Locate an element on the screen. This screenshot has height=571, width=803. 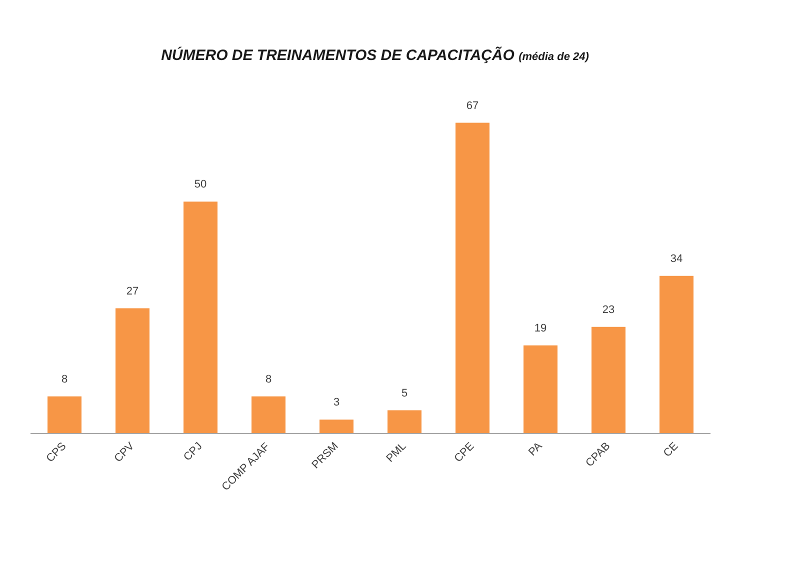
data-label: 67 is located at coordinates (472, 106).